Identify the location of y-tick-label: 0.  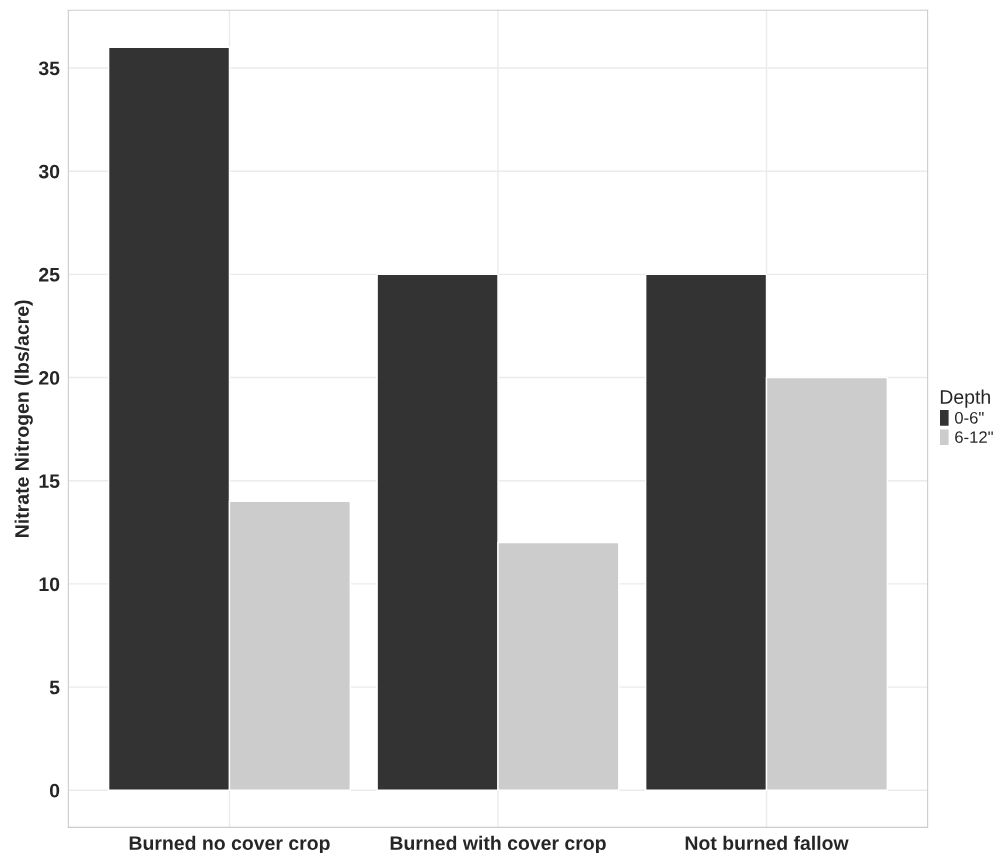
(54, 790).